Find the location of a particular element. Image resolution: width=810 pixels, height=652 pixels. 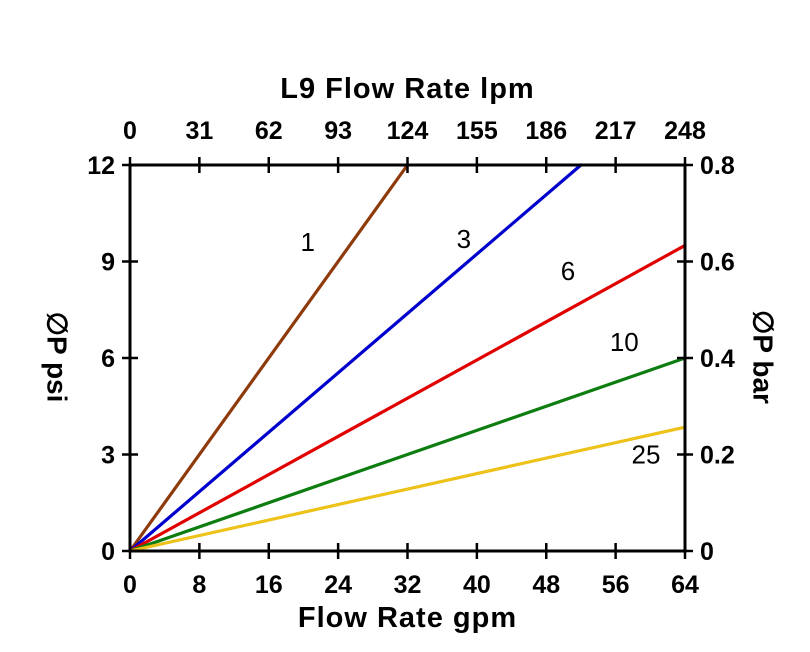

x-tick-label-top: 155 is located at coordinates (477, 131).